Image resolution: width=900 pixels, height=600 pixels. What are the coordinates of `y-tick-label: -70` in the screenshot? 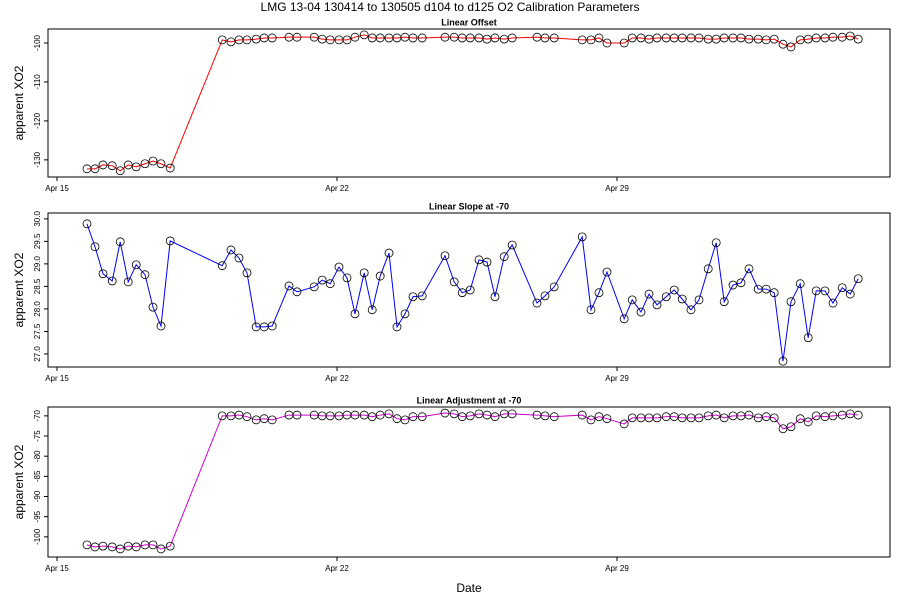 It's located at (37, 416).